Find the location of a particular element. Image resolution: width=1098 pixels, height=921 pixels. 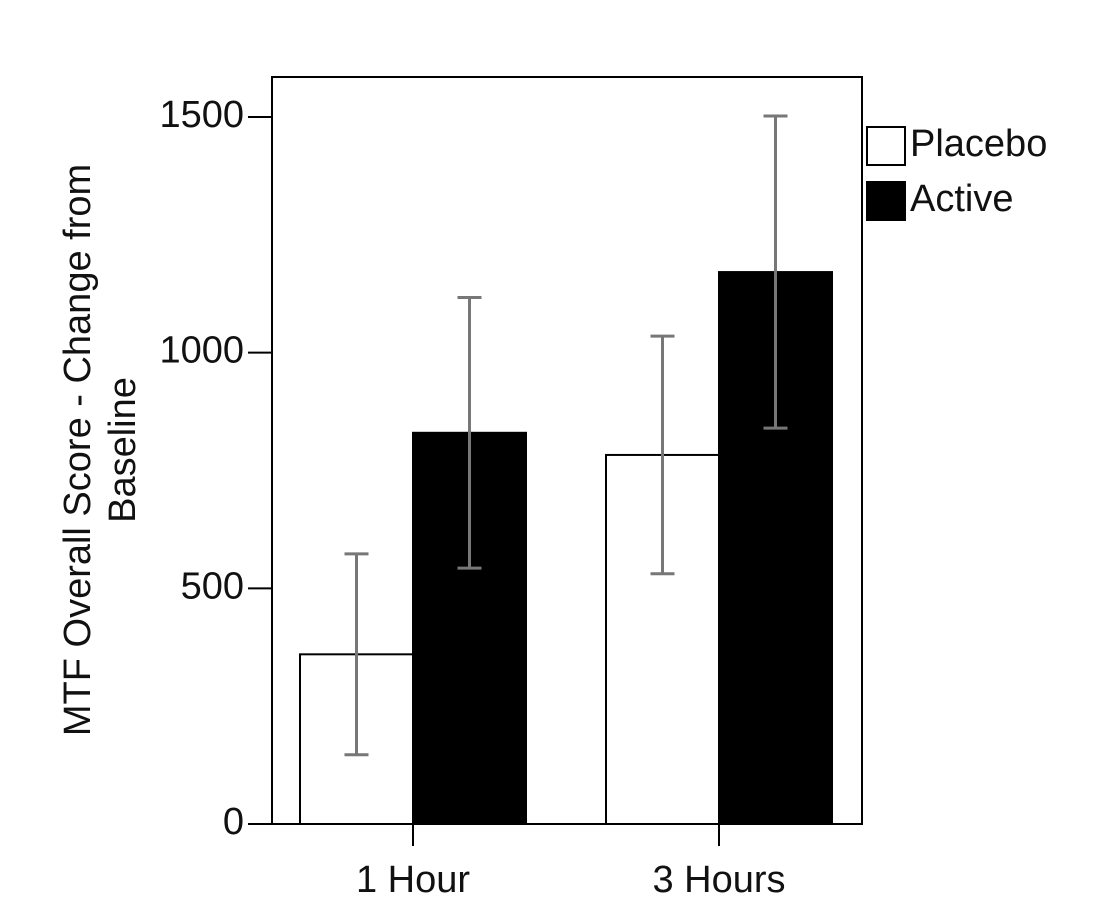

y-tick-label: 1500 is located at coordinates (201, 115).